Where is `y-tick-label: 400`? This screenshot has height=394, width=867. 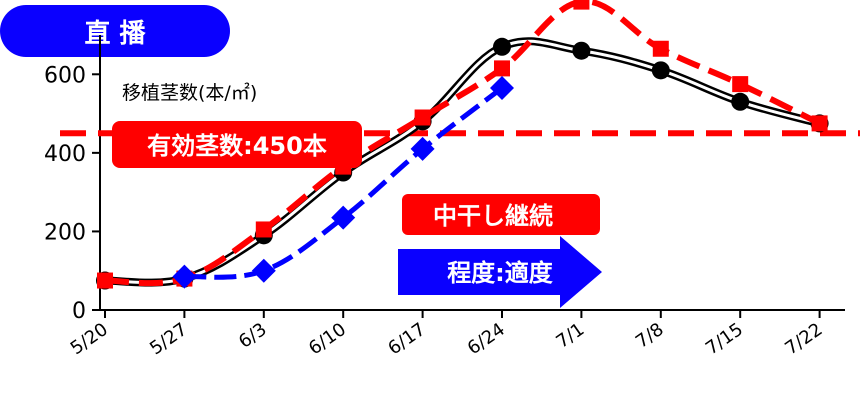
y-tick-label: 400 is located at coordinates (65, 154).